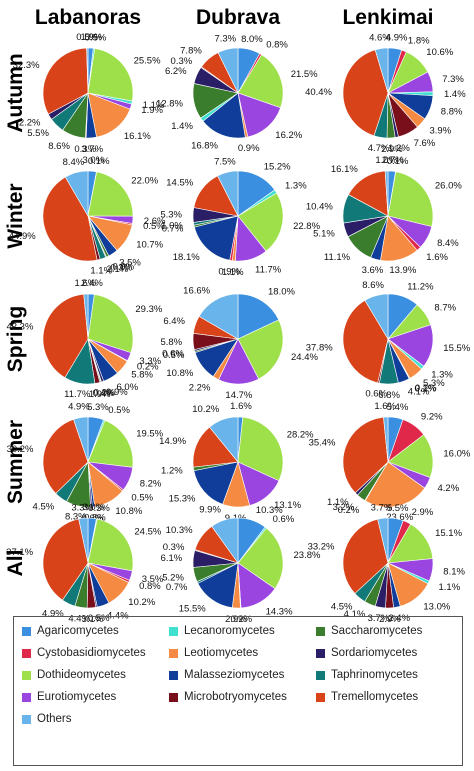 The image size is (474, 771). What do you see at coordinates (225, 162) in the screenshot?
I see `data-label: 7.5%` at bounding box center [225, 162].